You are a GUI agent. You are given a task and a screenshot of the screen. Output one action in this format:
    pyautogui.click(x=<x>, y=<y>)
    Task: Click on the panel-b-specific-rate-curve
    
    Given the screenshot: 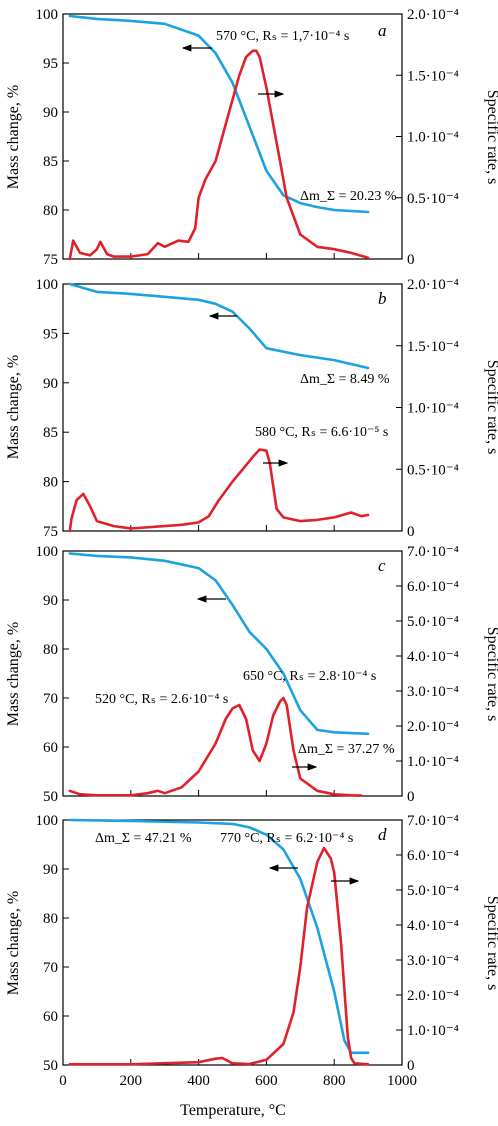 What is the action you would take?
    pyautogui.click(x=219, y=490)
    